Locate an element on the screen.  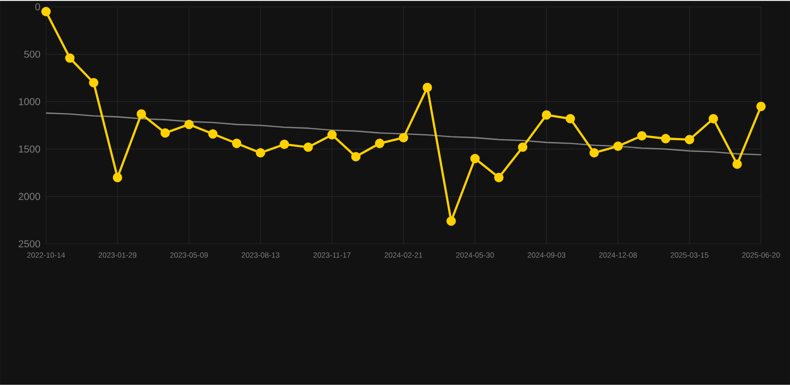
y-tick-label: 1500 is located at coordinates (29, 149).